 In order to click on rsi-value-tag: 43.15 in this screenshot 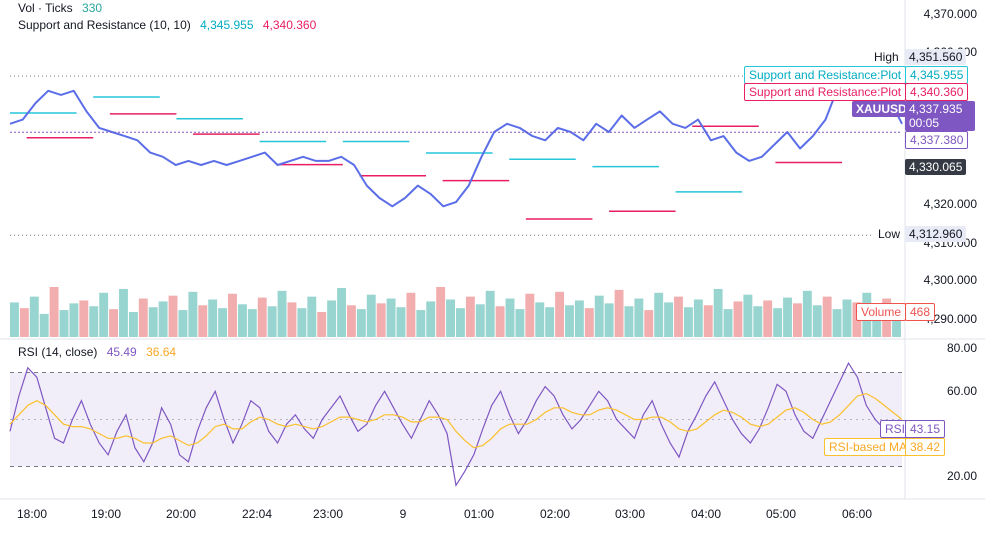, I will do `click(925, 429)`.